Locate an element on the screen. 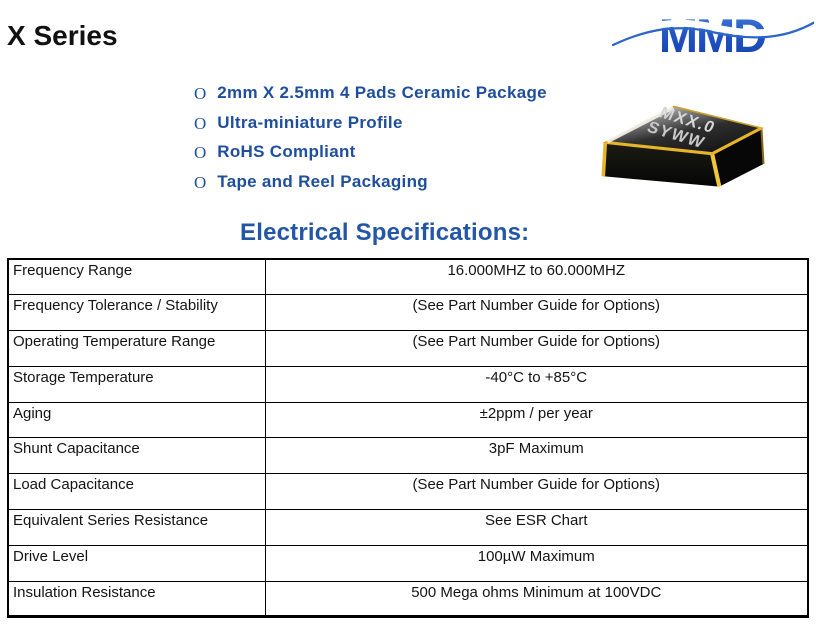 This screenshot has width=816, height=635. logo-swoosh-white is located at coordinates (713, 29).